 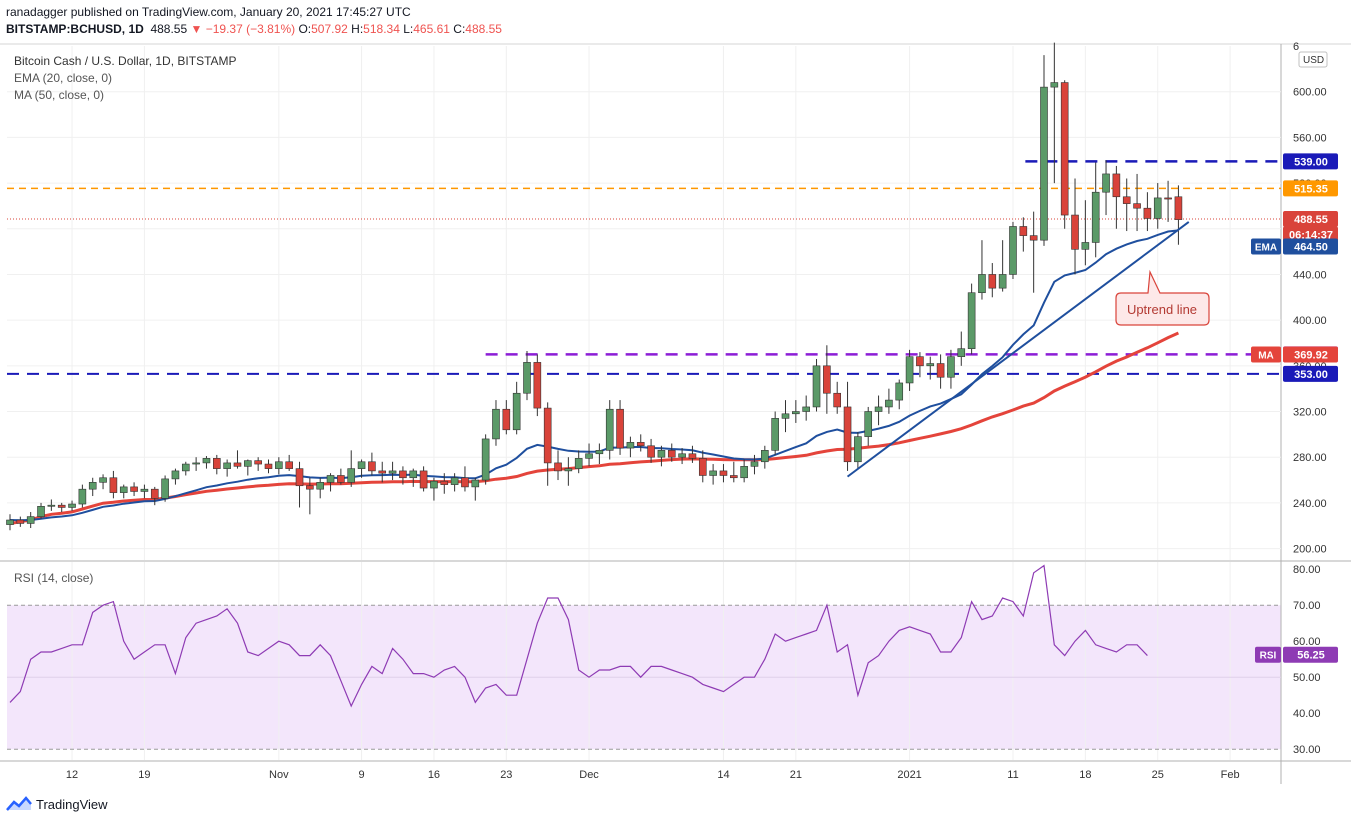 What do you see at coordinates (1310, 93) in the screenshot?
I see `price-tick-label: 600.00` at bounding box center [1310, 93].